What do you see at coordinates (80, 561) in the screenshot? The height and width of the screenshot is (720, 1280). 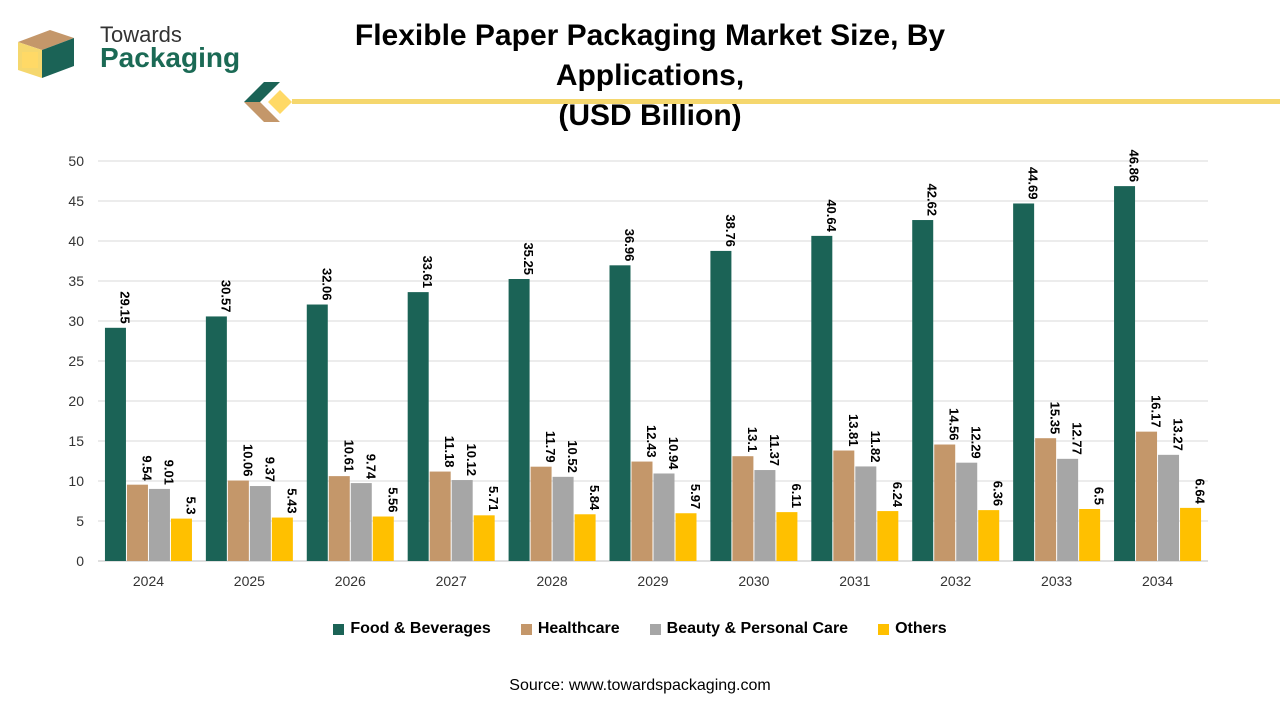 I see `y-tick-label: 0` at bounding box center [80, 561].